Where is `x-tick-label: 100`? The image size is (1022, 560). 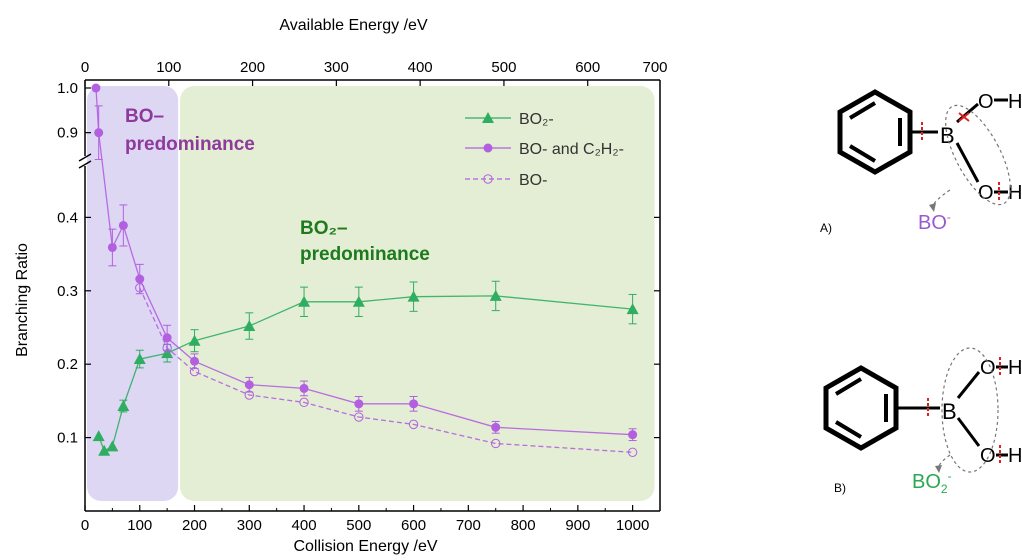 x-tick-label: 100 is located at coordinates (139, 525).